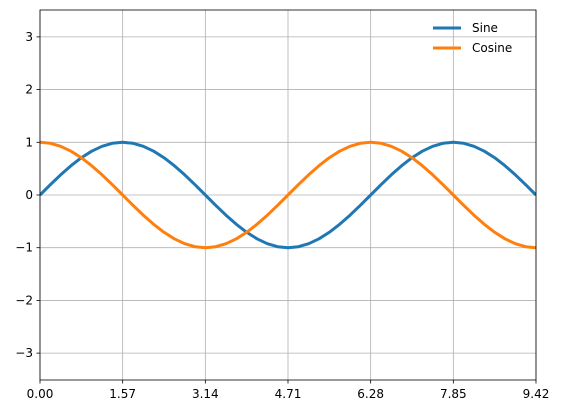  Describe the element at coordinates (288, 394) in the screenshot. I see `x-tick-label: 4.71` at that location.